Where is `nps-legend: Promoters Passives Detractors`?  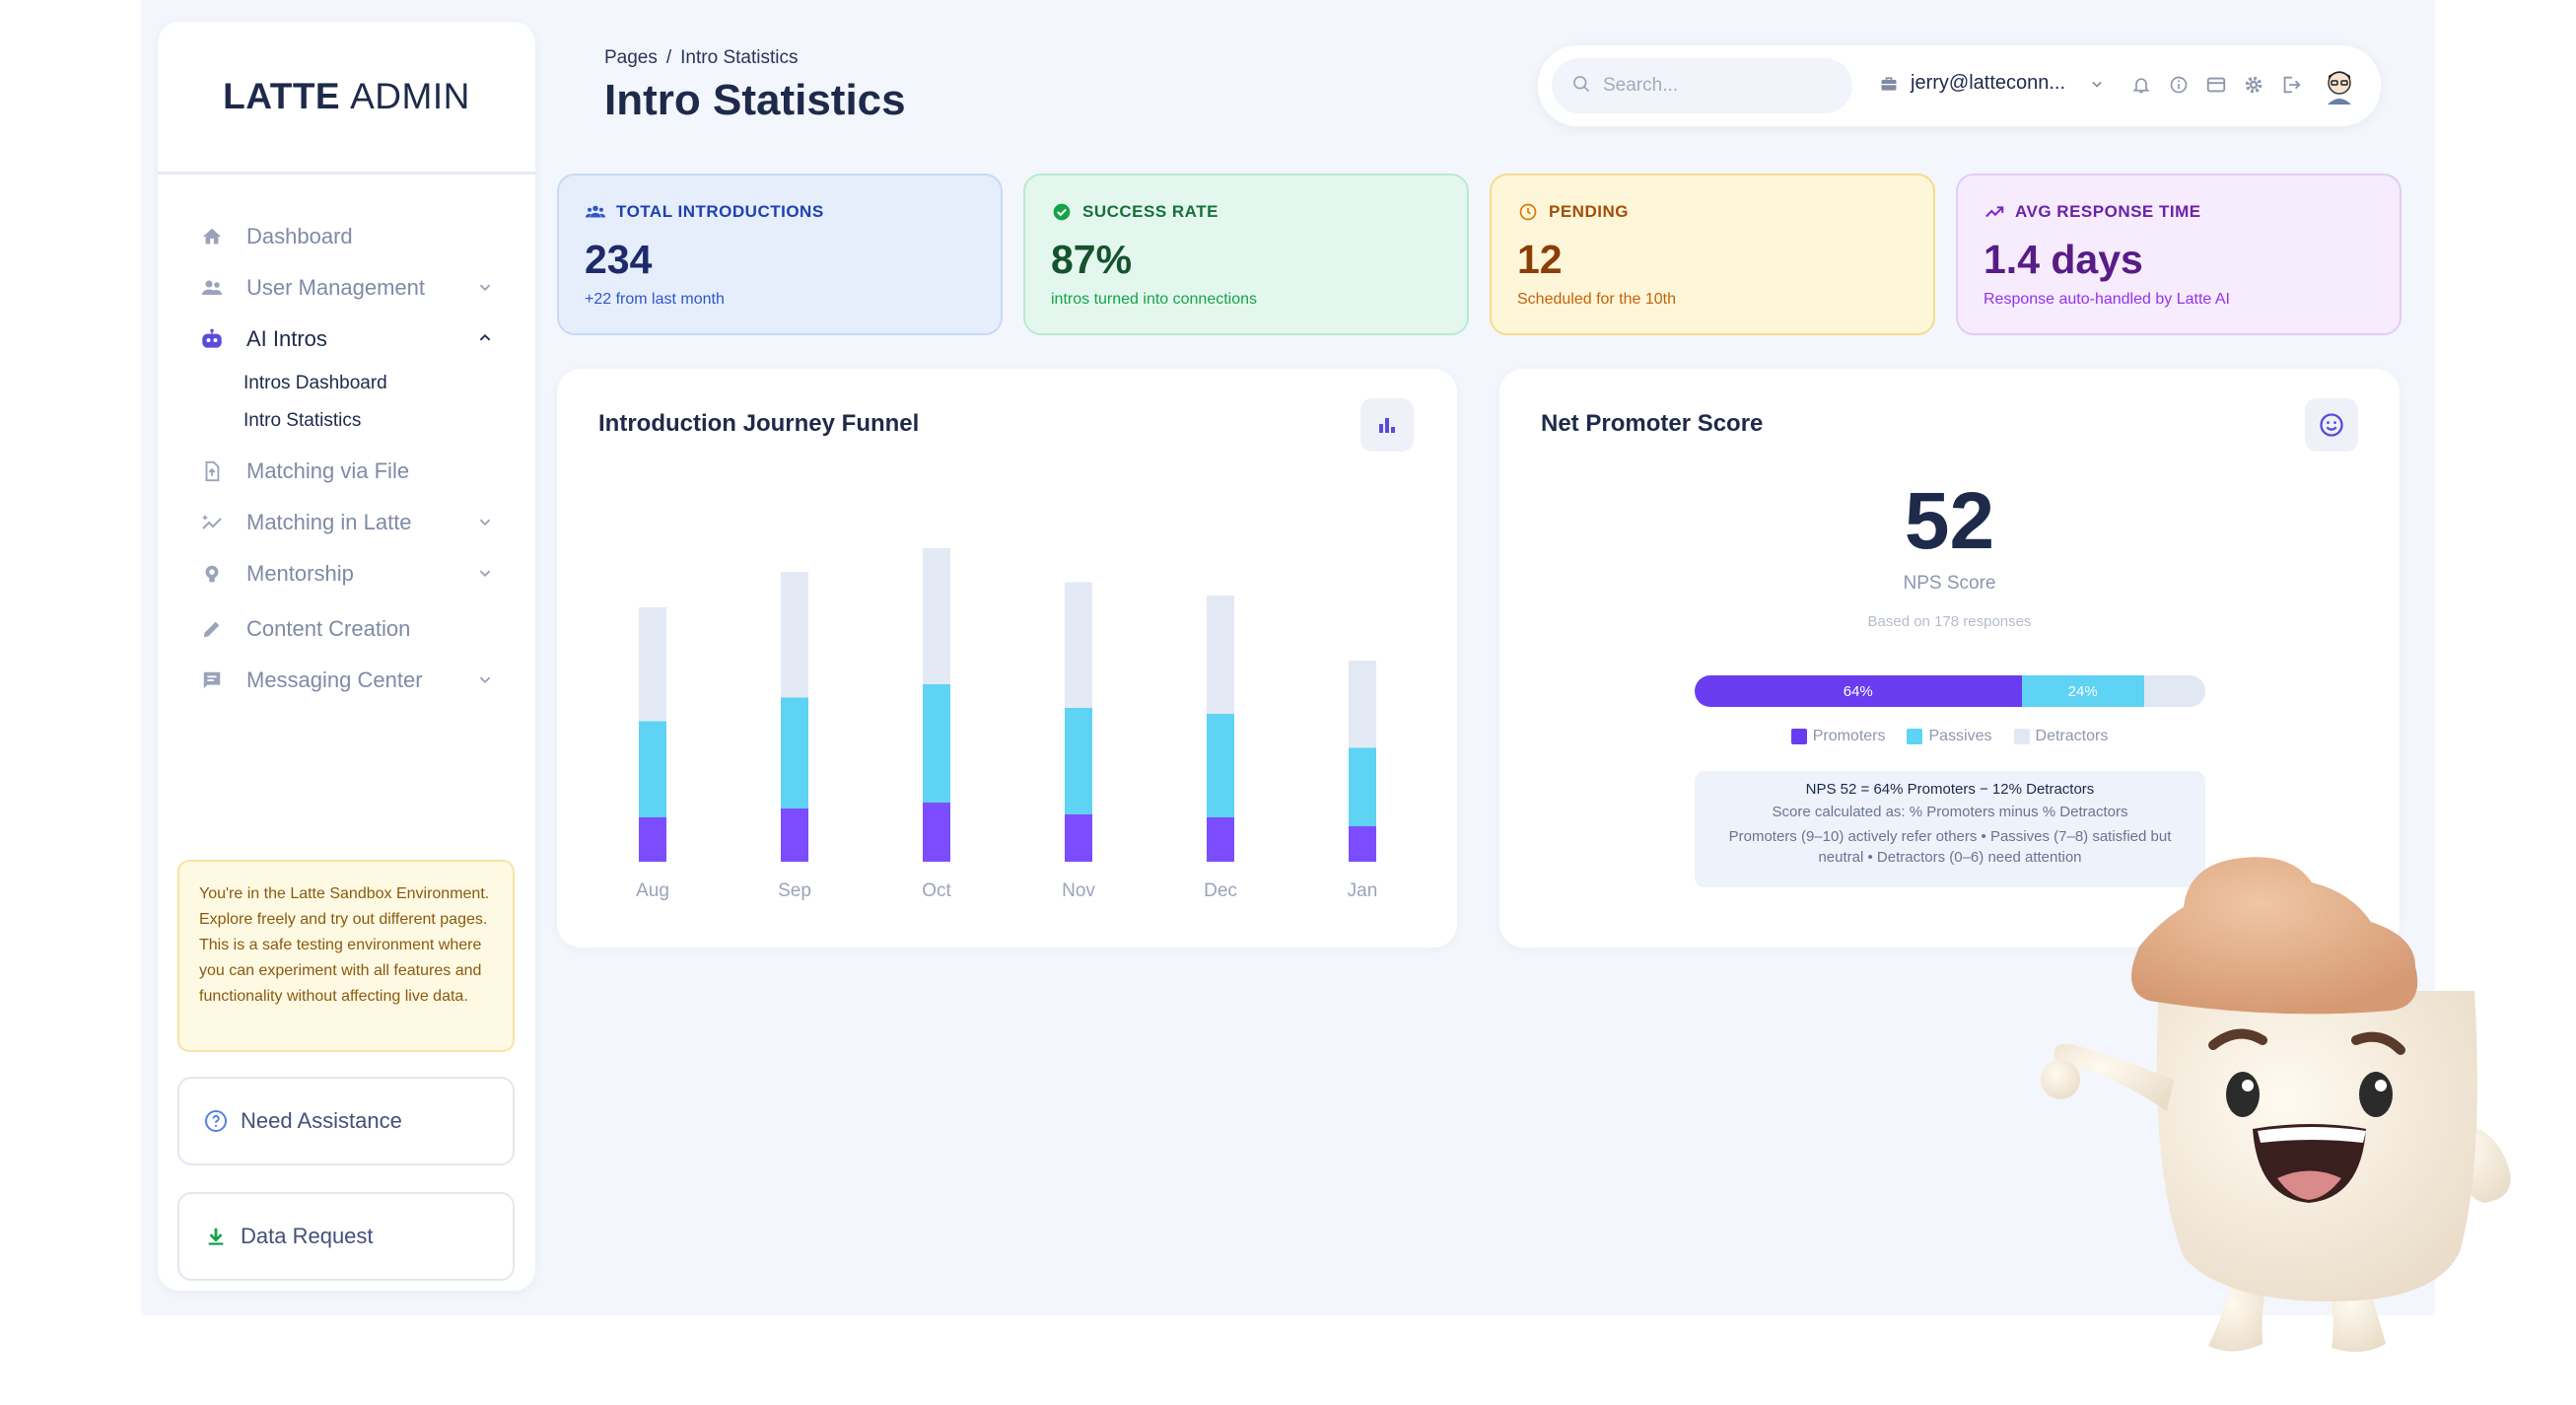 nps-legend: Promoters Passives Detractors is located at coordinates (1950, 736).